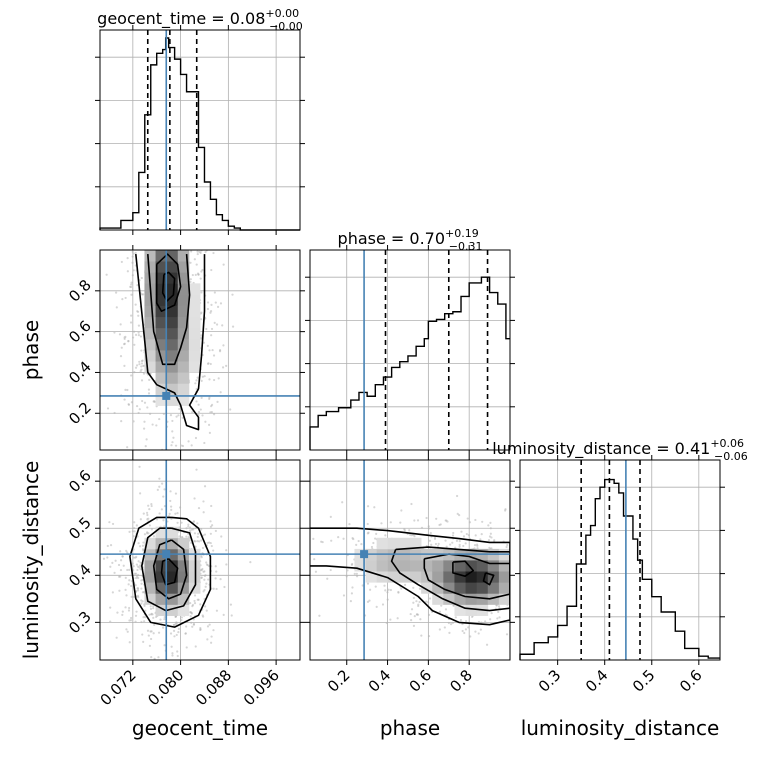  What do you see at coordinates (165, 687) in the screenshot?
I see `tick-label-geocent_time: 0.080` at bounding box center [165, 687].